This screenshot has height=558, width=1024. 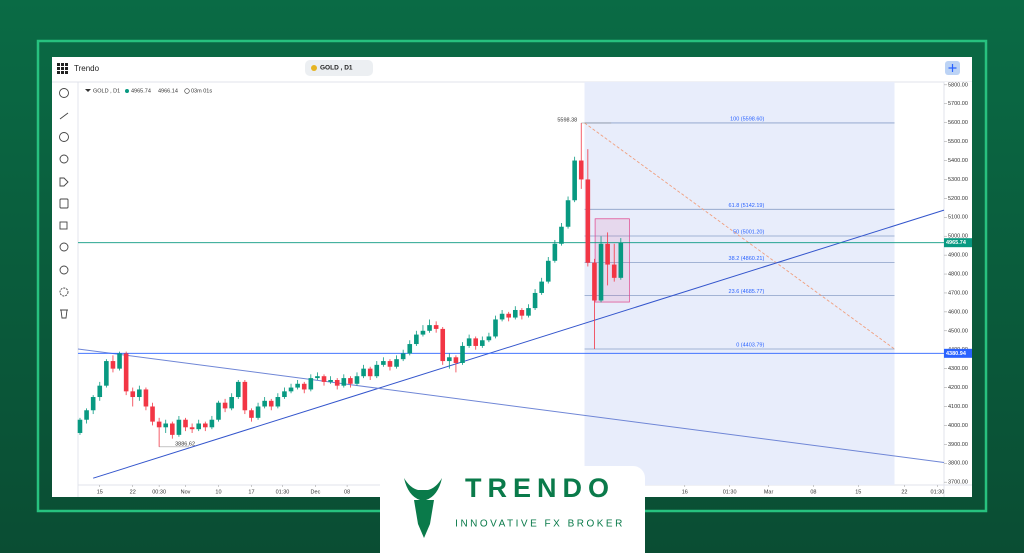 What do you see at coordinates (64, 93) in the screenshot?
I see `tool-crosshair` at bounding box center [64, 93].